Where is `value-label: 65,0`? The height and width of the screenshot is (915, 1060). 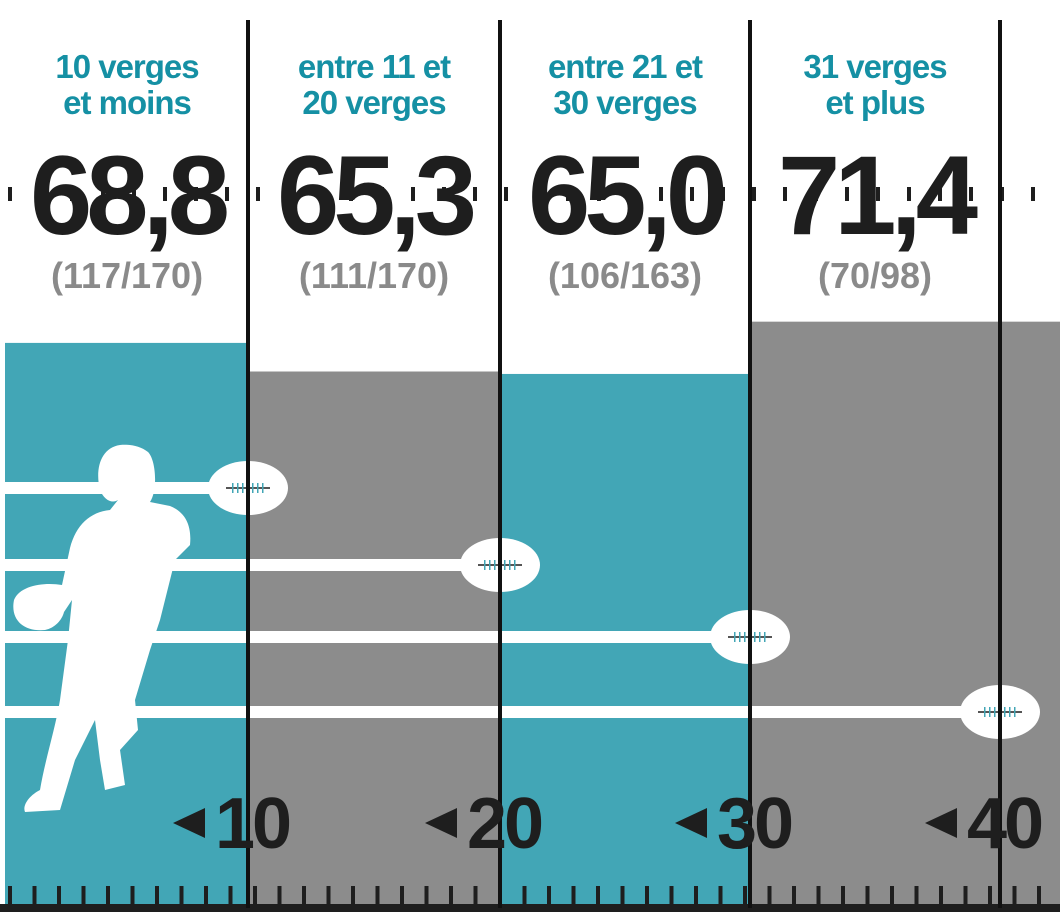
value-label: 65,0 is located at coordinates (626, 195).